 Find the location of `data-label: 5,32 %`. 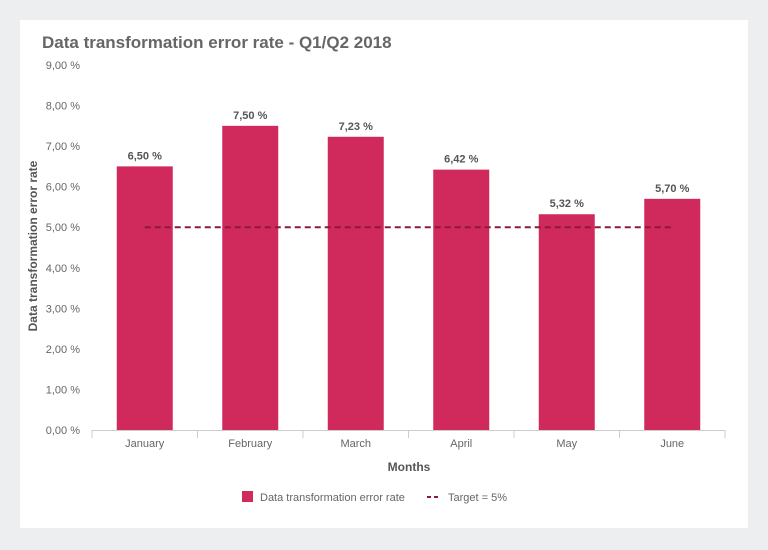

data-label: 5,32 % is located at coordinates (567, 204).